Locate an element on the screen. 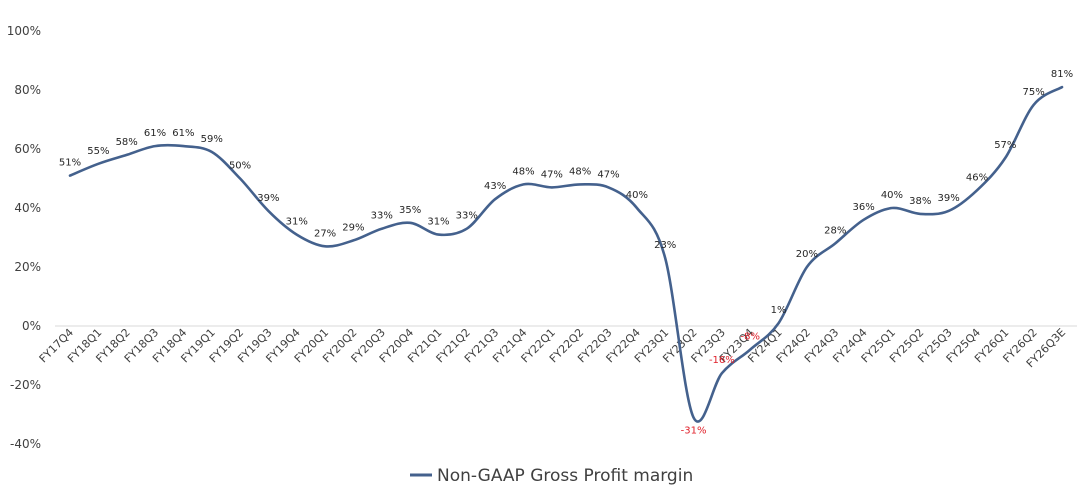  data-label: 36% is located at coordinates (863, 207).